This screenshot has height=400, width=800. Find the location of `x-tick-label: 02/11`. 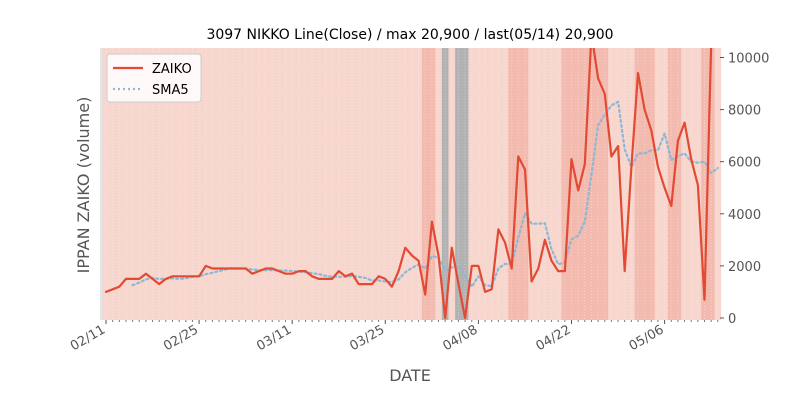

x-tick-label: 02/11 is located at coordinates (88, 338).